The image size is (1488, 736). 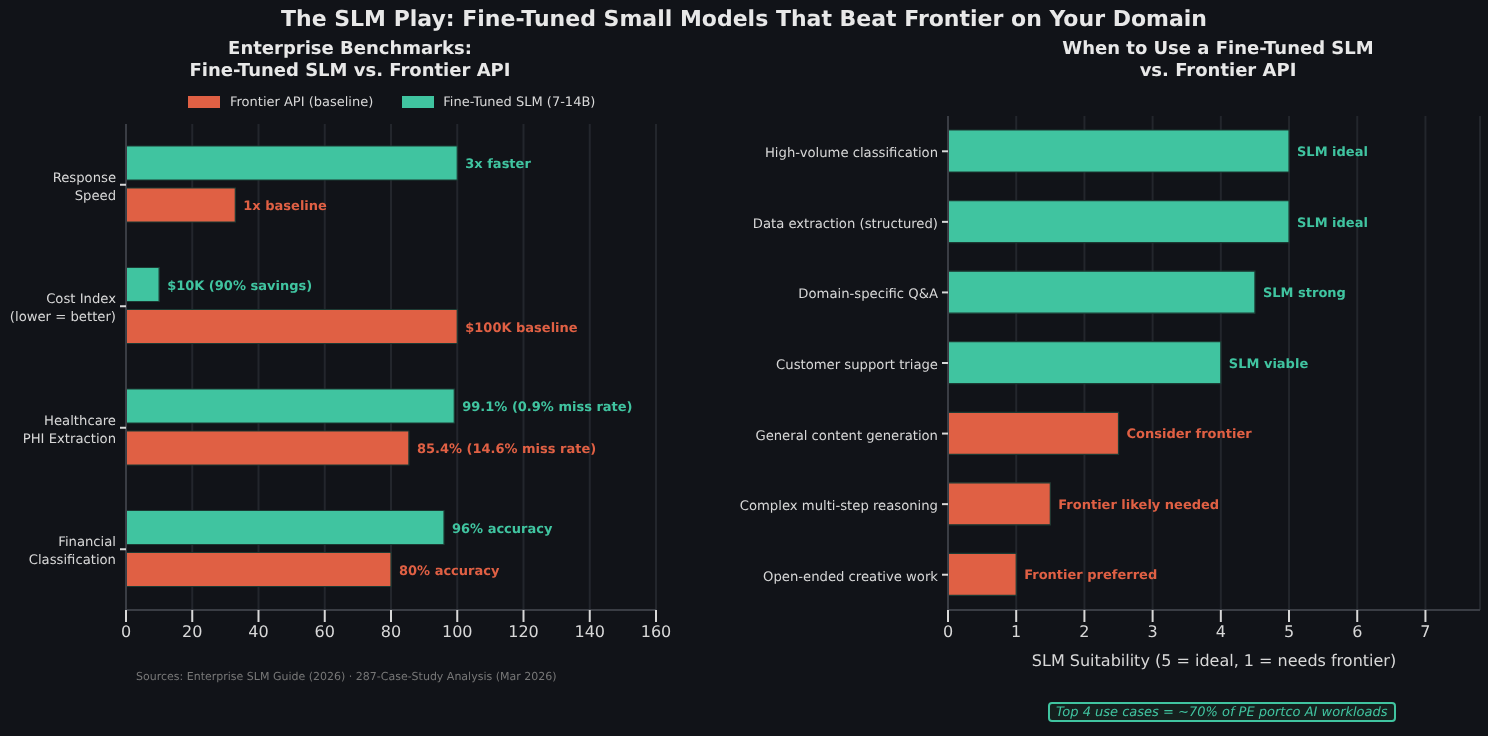 I want to click on x-tick-label: 4, so click(x=1220, y=632).